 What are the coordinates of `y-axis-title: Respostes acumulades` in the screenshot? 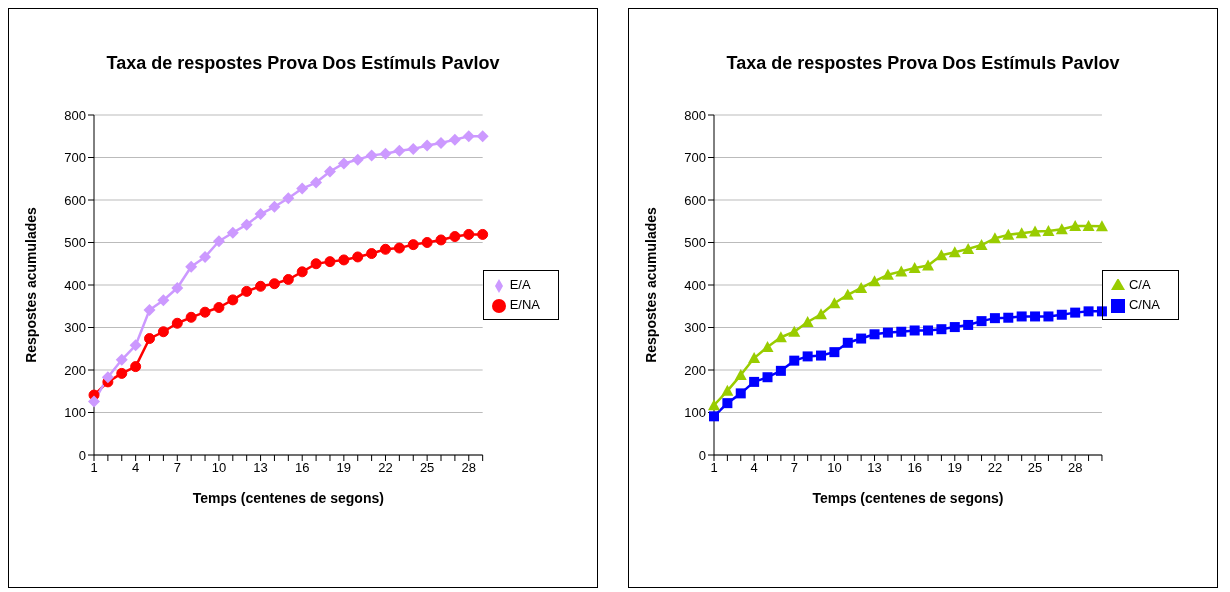 It's located at (30, 284).